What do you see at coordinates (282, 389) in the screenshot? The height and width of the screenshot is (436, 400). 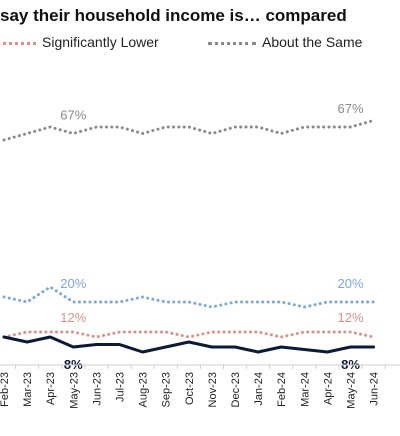 I see `x-tick-label: Feb-24` at bounding box center [282, 389].